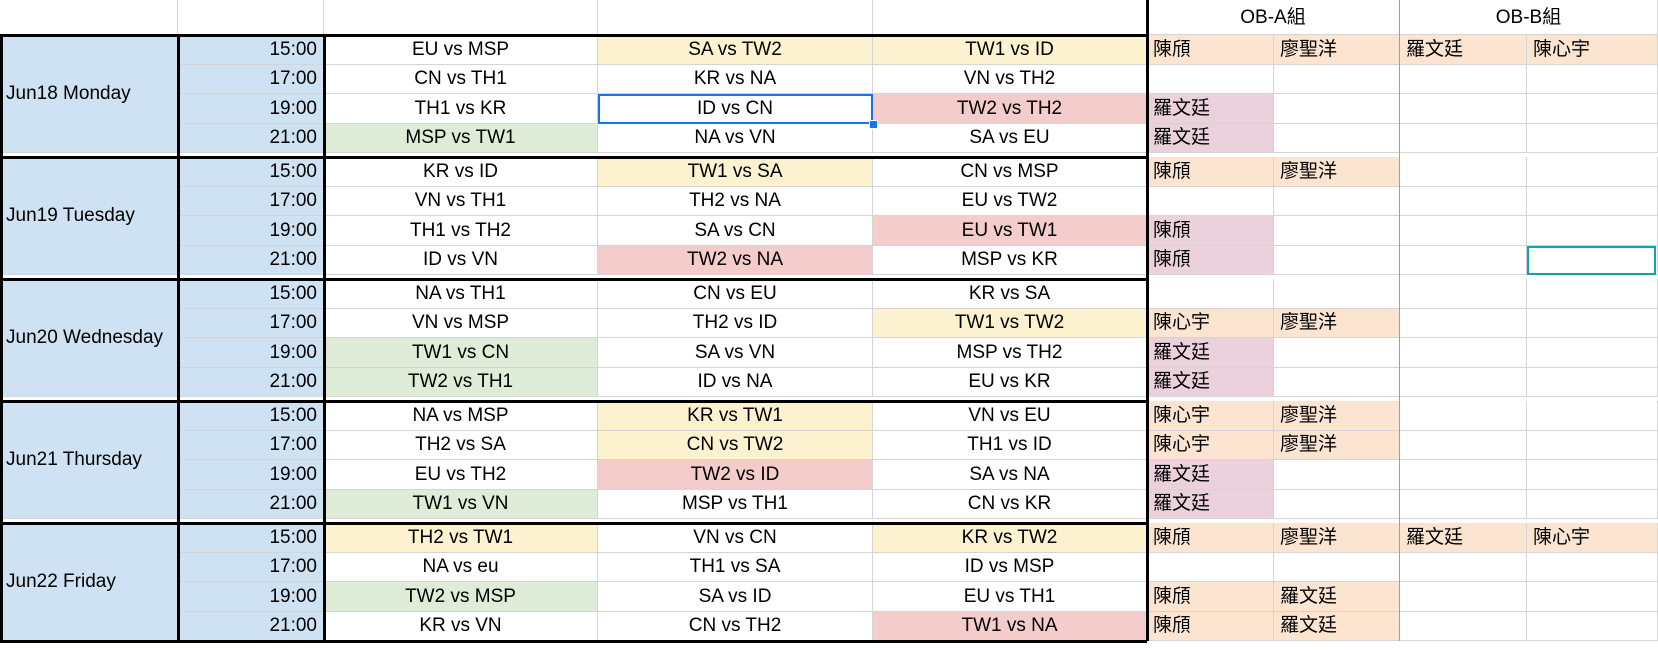  I want to click on match-cell: KR vs VN, so click(461, 626).